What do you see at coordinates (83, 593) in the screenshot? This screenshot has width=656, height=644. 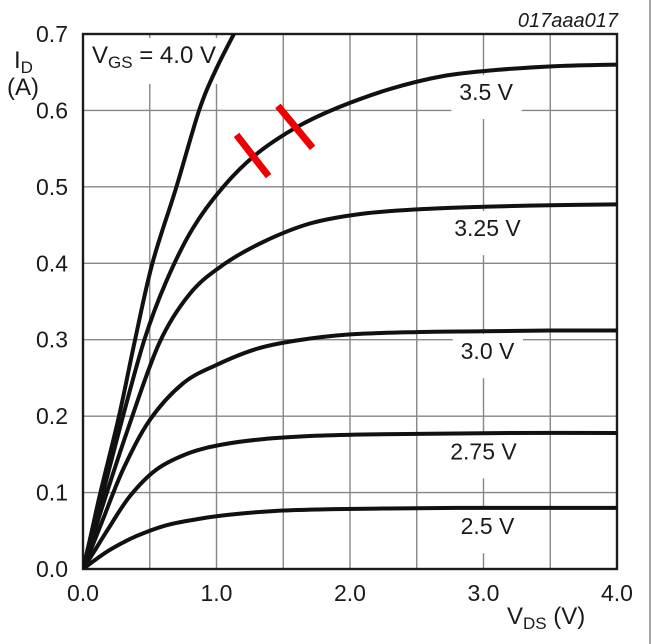 I see `x-tick-label: 0.0` at bounding box center [83, 593].